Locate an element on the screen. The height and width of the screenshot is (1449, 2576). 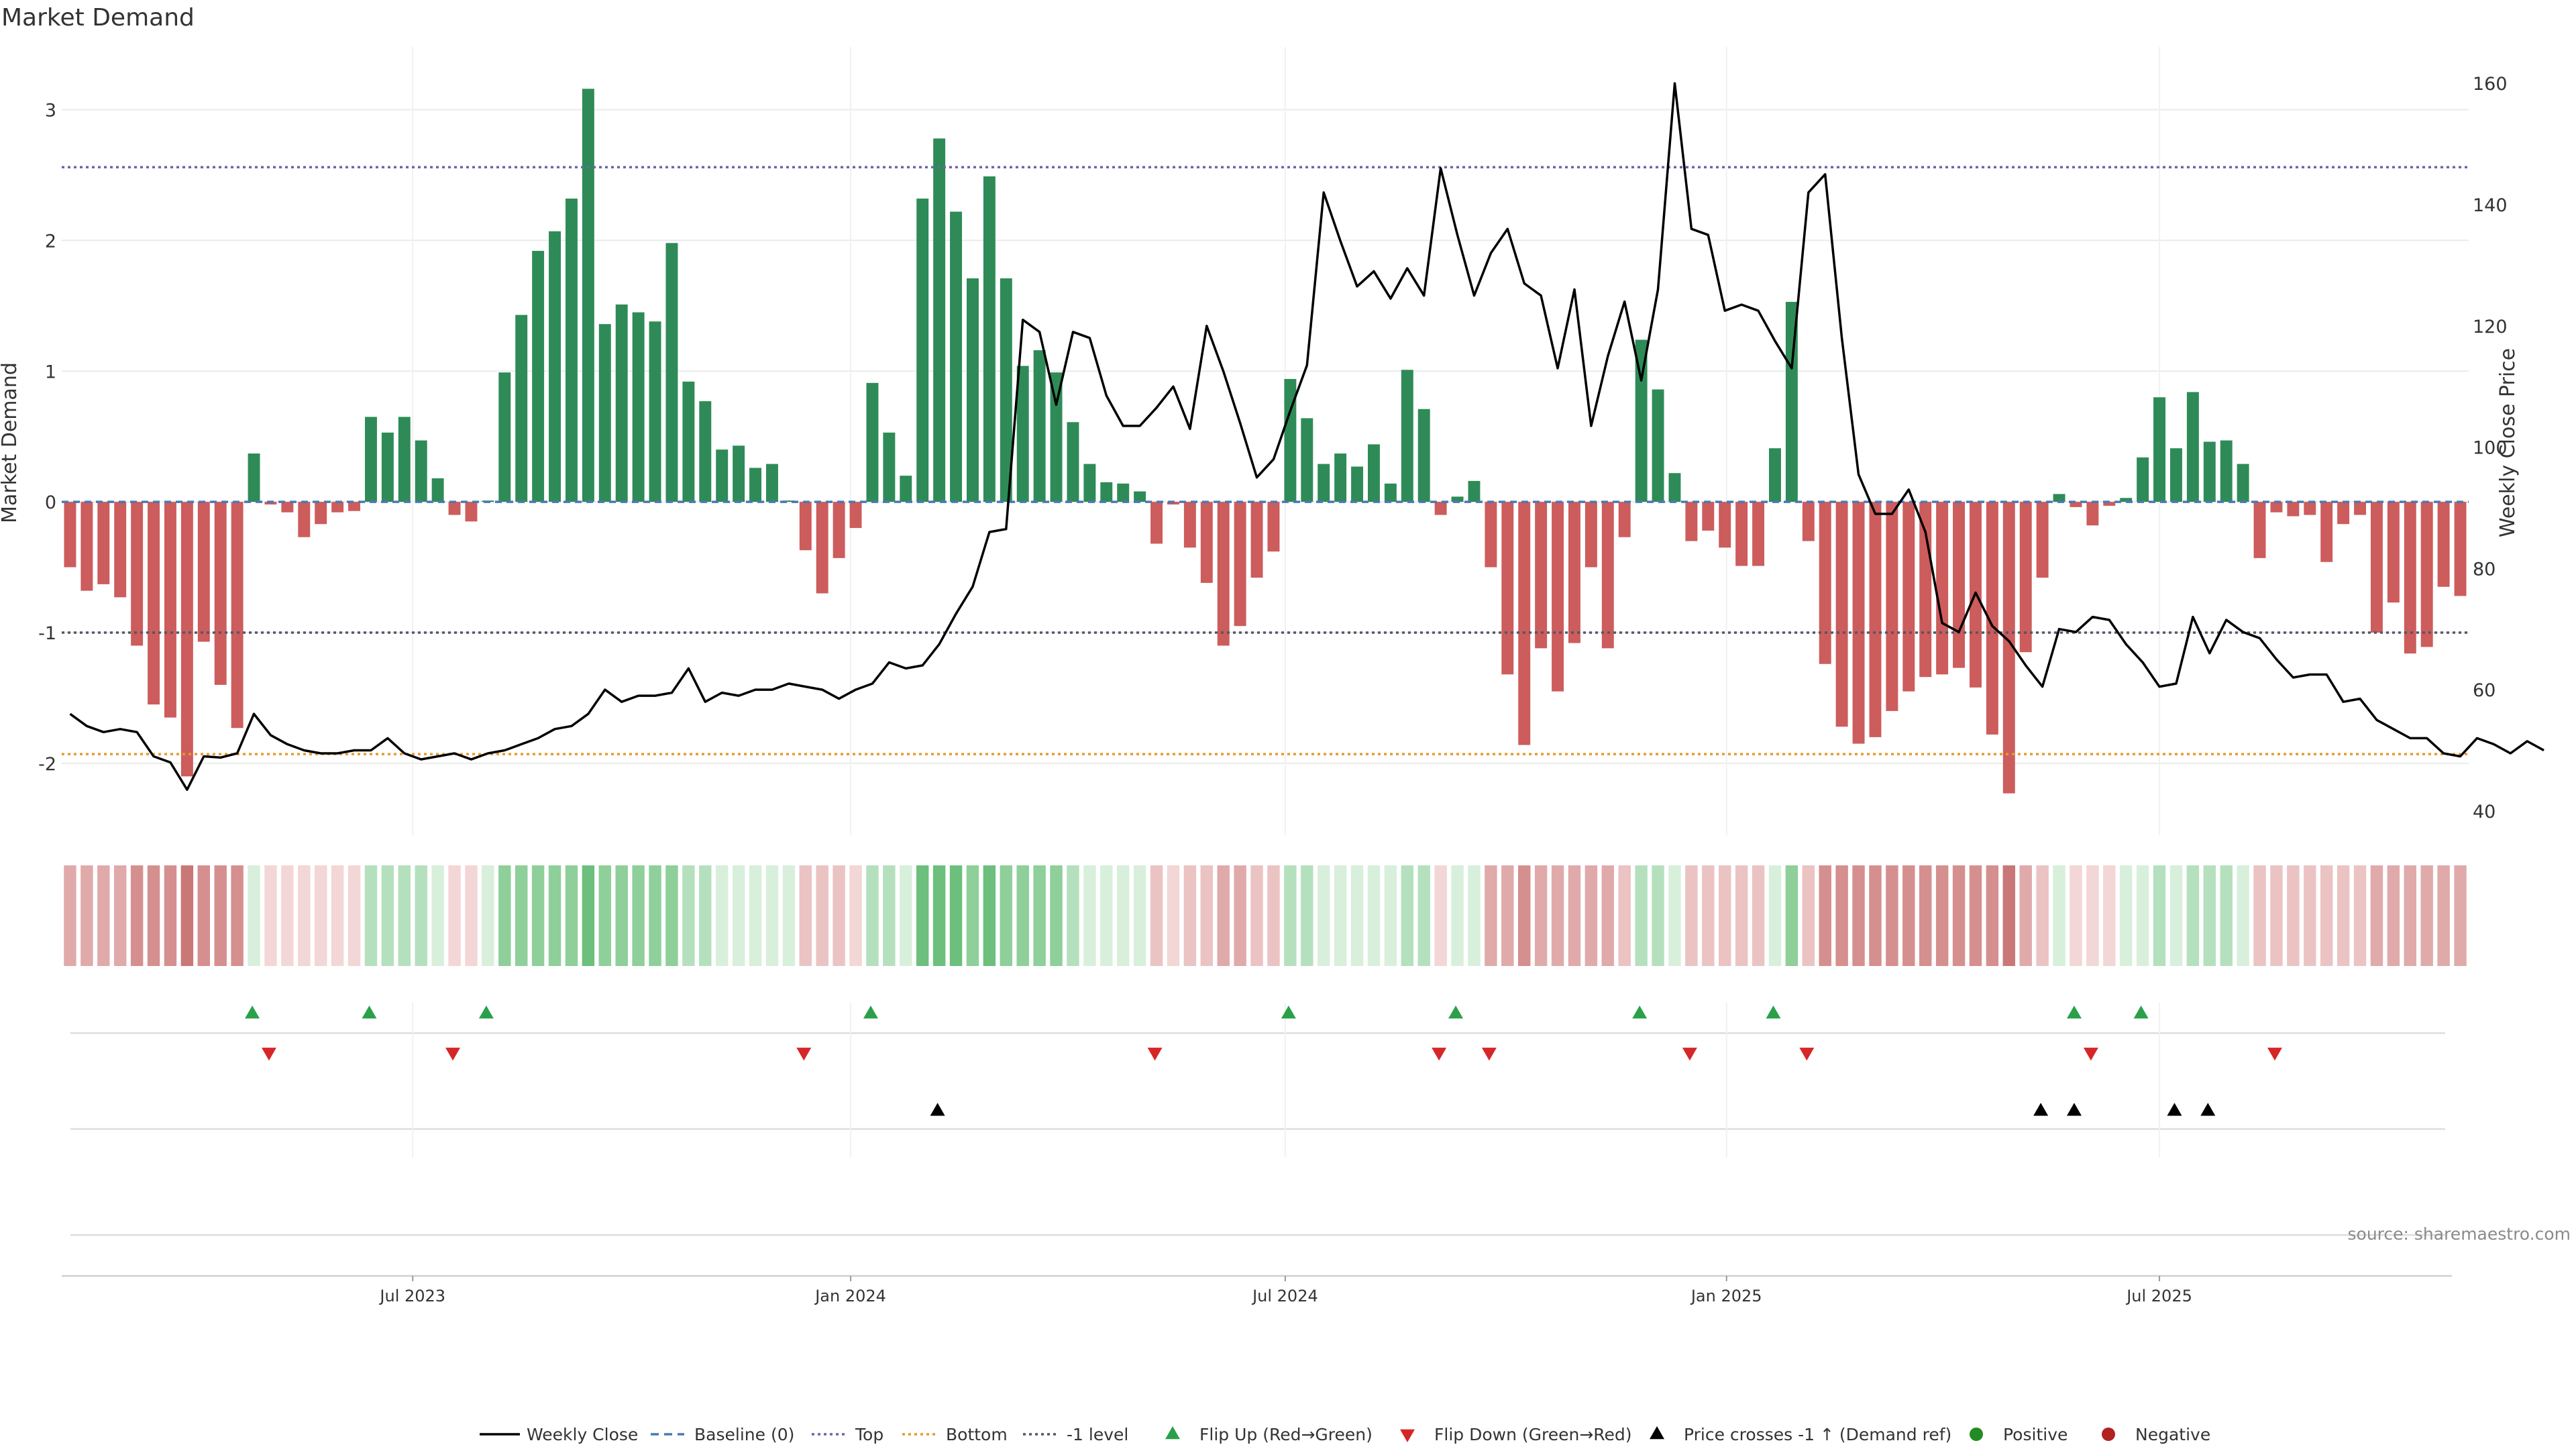
right-tick-label: 160 is located at coordinates (2490, 84).